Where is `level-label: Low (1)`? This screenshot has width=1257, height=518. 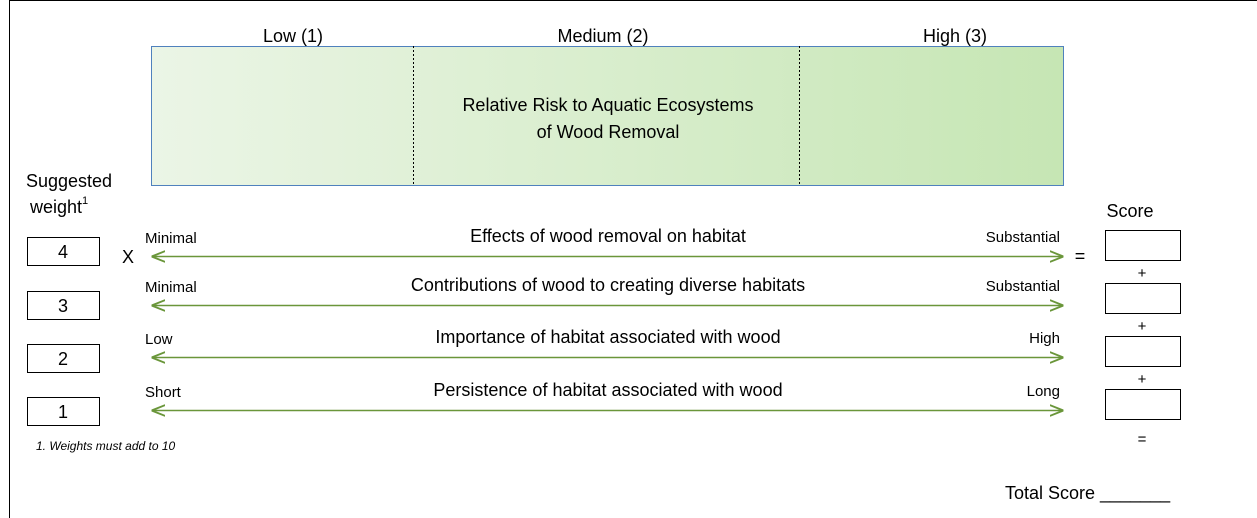
level-label: Low (1) is located at coordinates (293, 36).